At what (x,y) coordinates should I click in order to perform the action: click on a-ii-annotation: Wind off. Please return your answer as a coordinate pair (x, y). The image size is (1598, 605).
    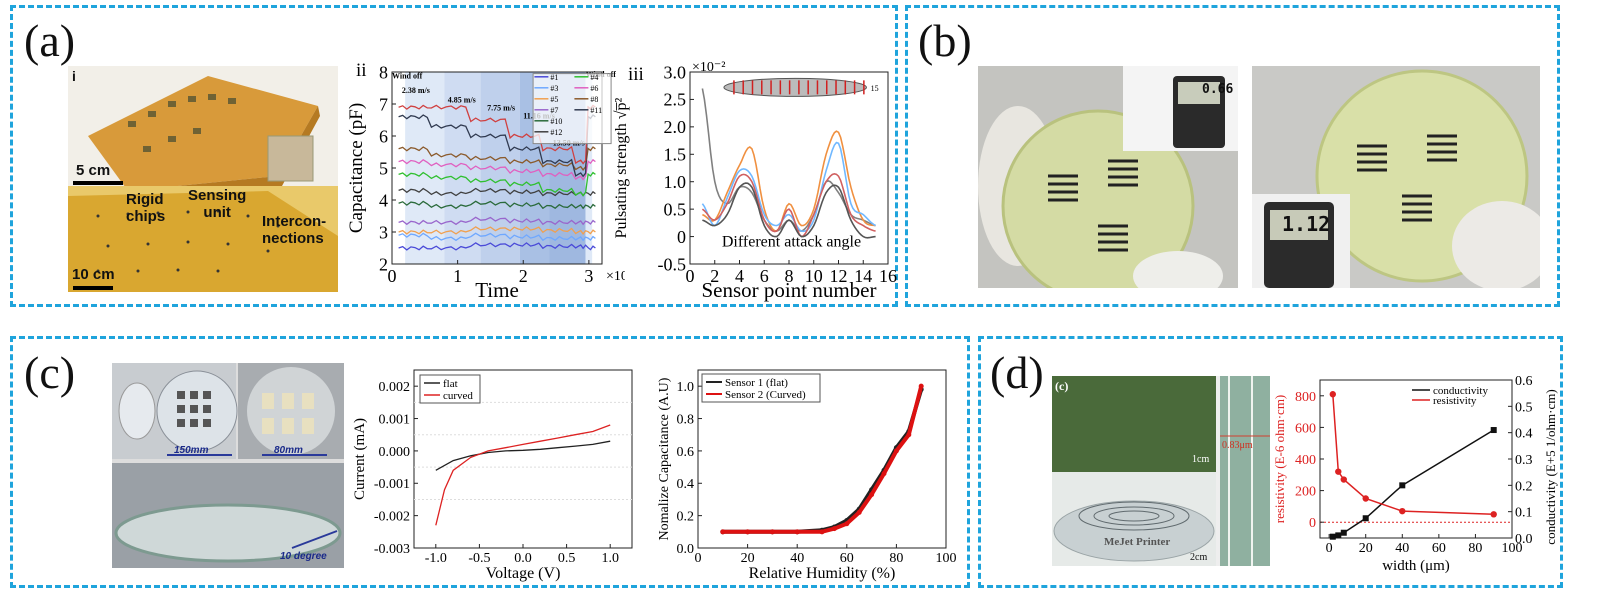
    Looking at the image, I should click on (407, 75).